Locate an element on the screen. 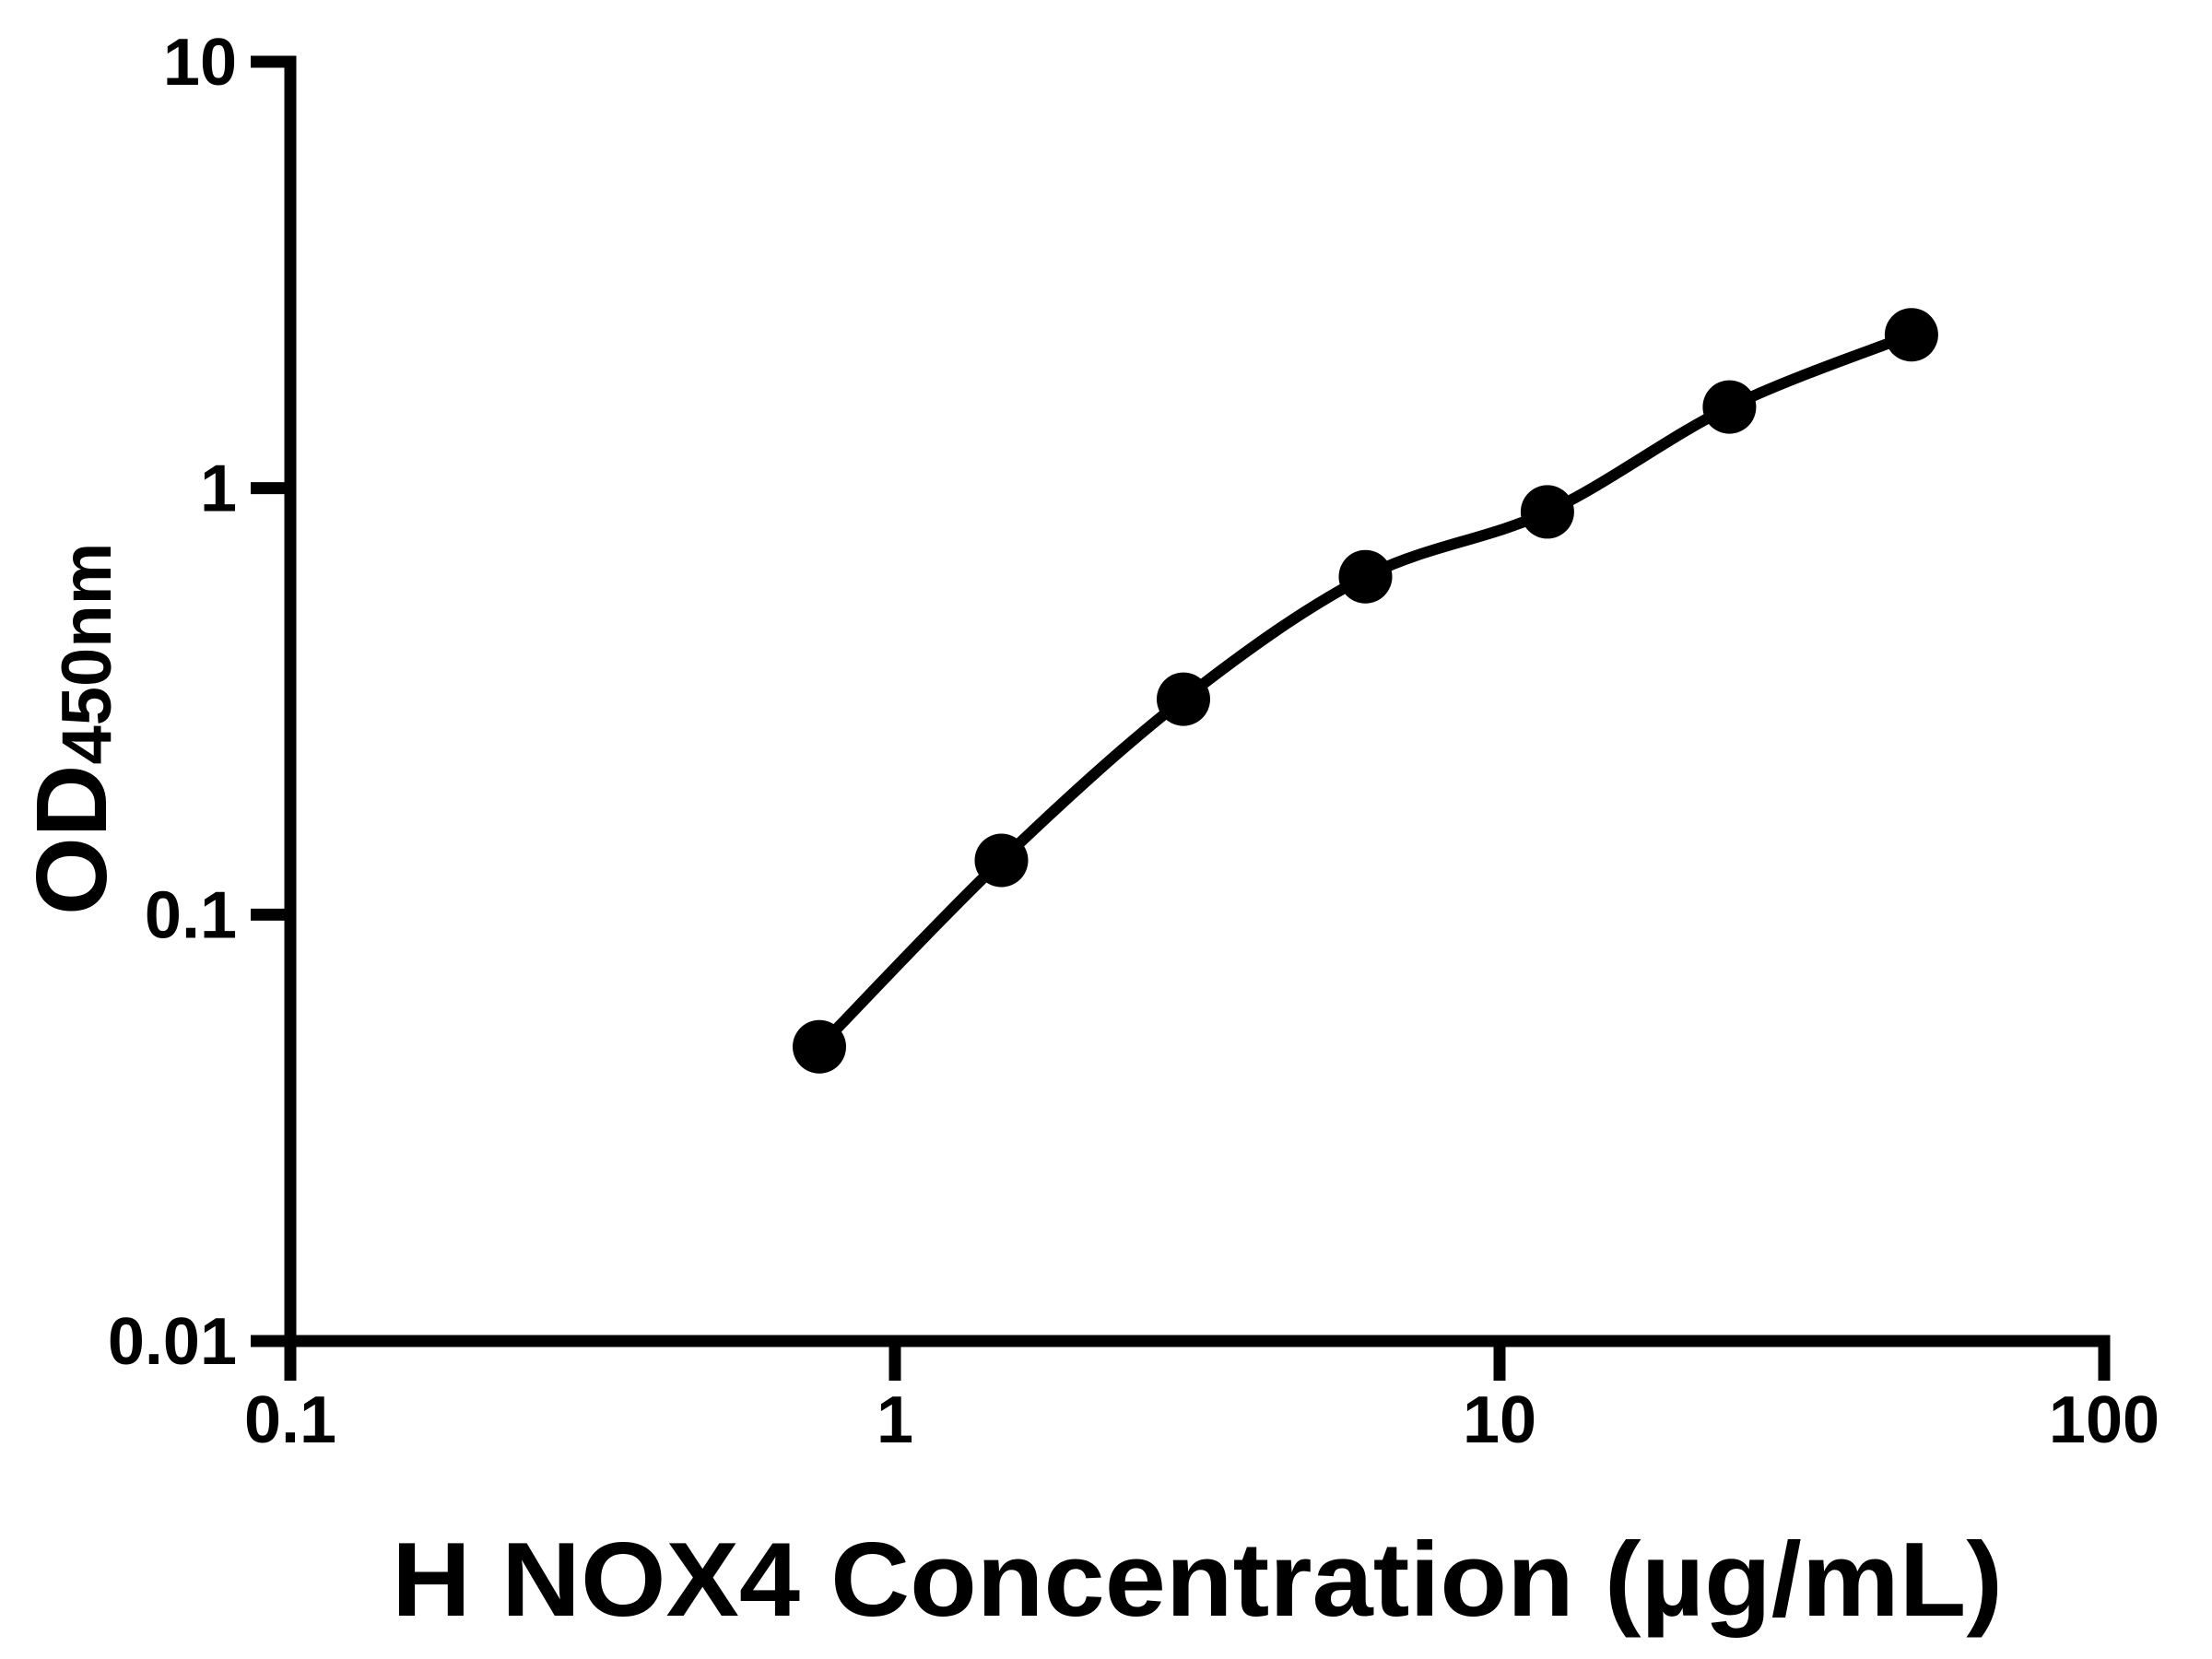 Image resolution: width=2212 pixels, height=1659 pixels. x-axis-tick-label: 10 is located at coordinates (1499, 1420).